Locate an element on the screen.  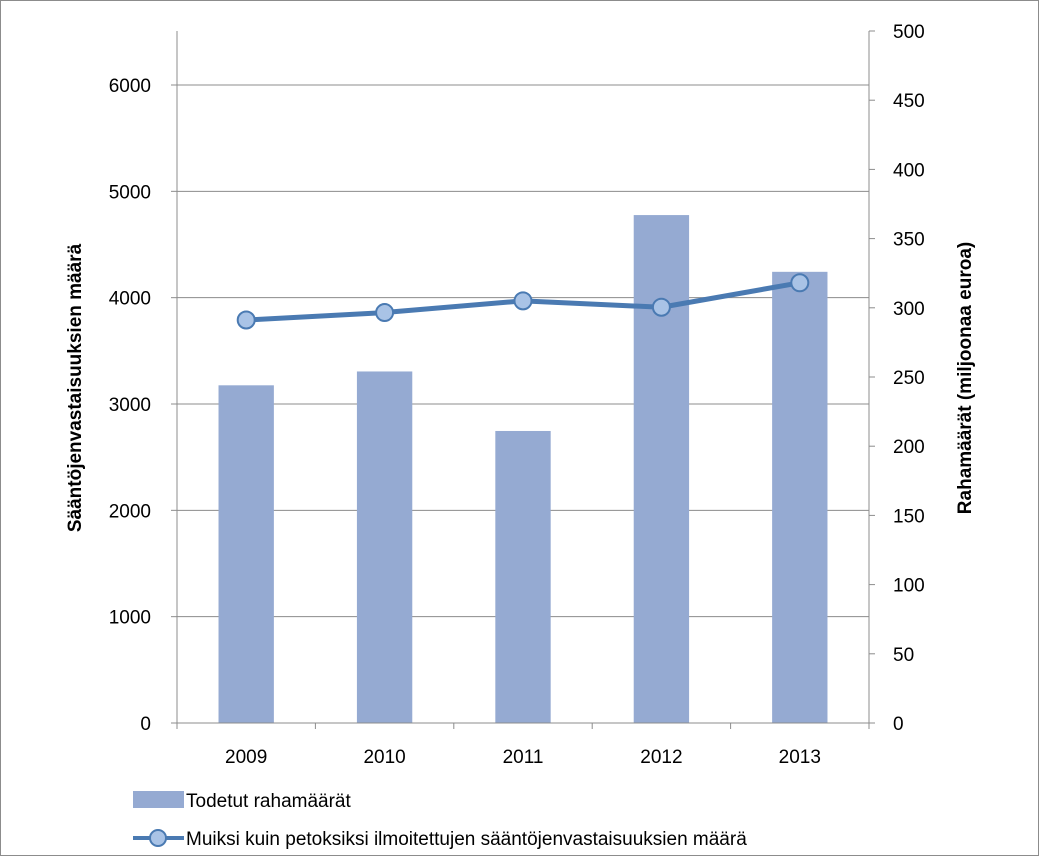
left-tick-label: 1000 is located at coordinates (130, 618).